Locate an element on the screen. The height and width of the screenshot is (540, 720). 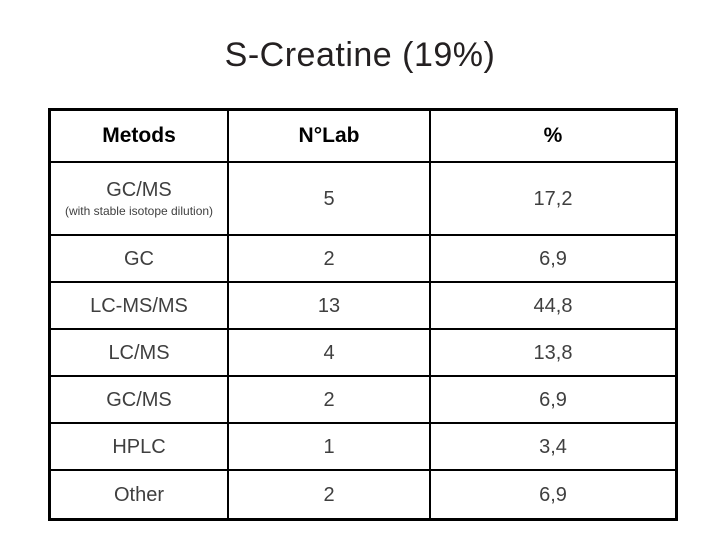
nlab-cell: 1 is located at coordinates (330, 447).